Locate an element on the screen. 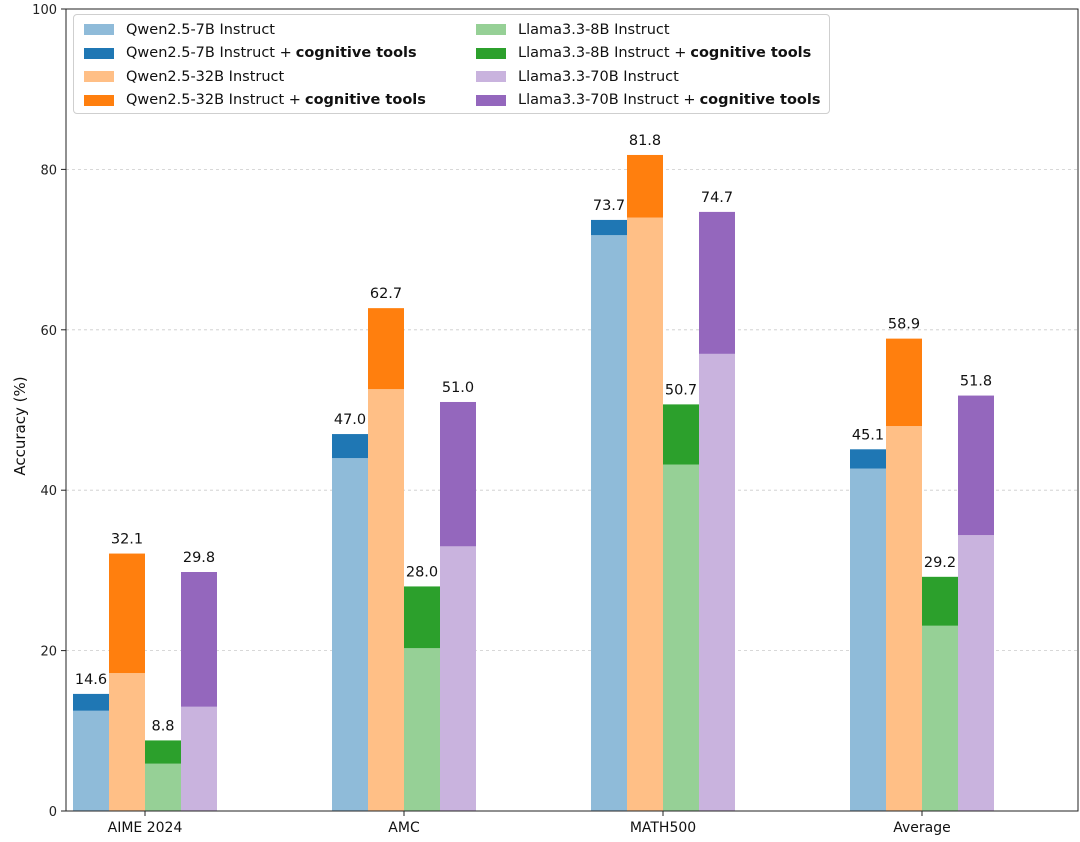  data-label: 74.7 is located at coordinates (717, 198).